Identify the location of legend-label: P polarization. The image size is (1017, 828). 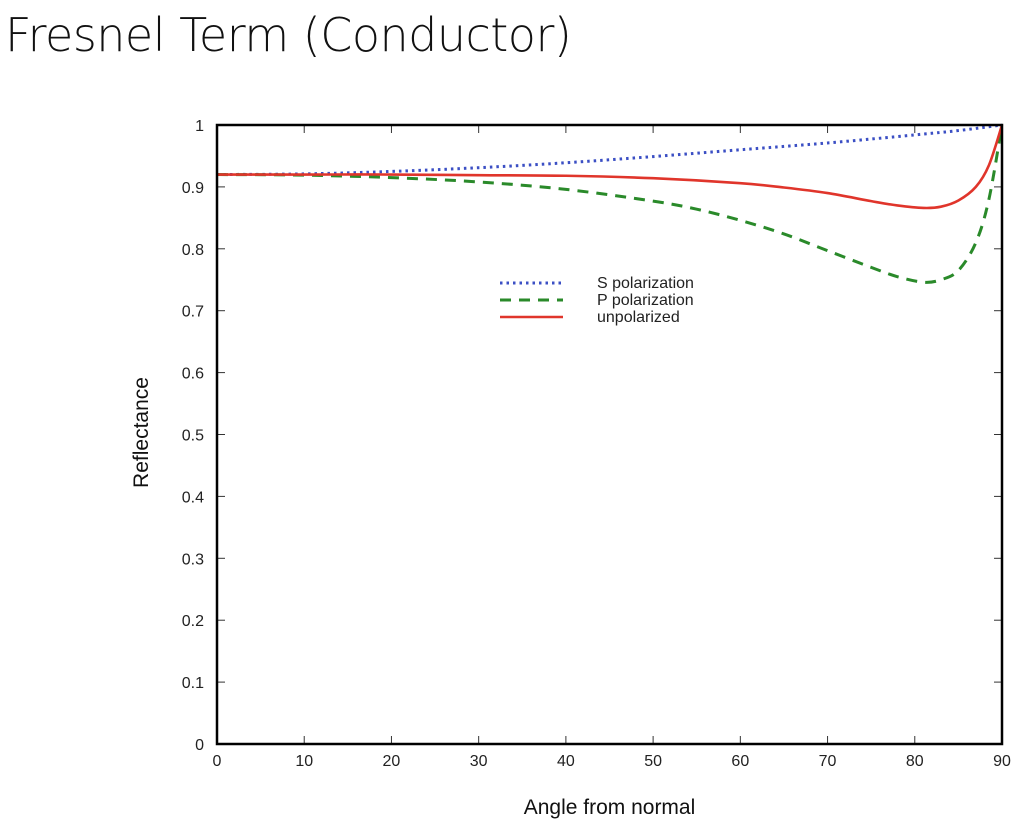
(645, 300).